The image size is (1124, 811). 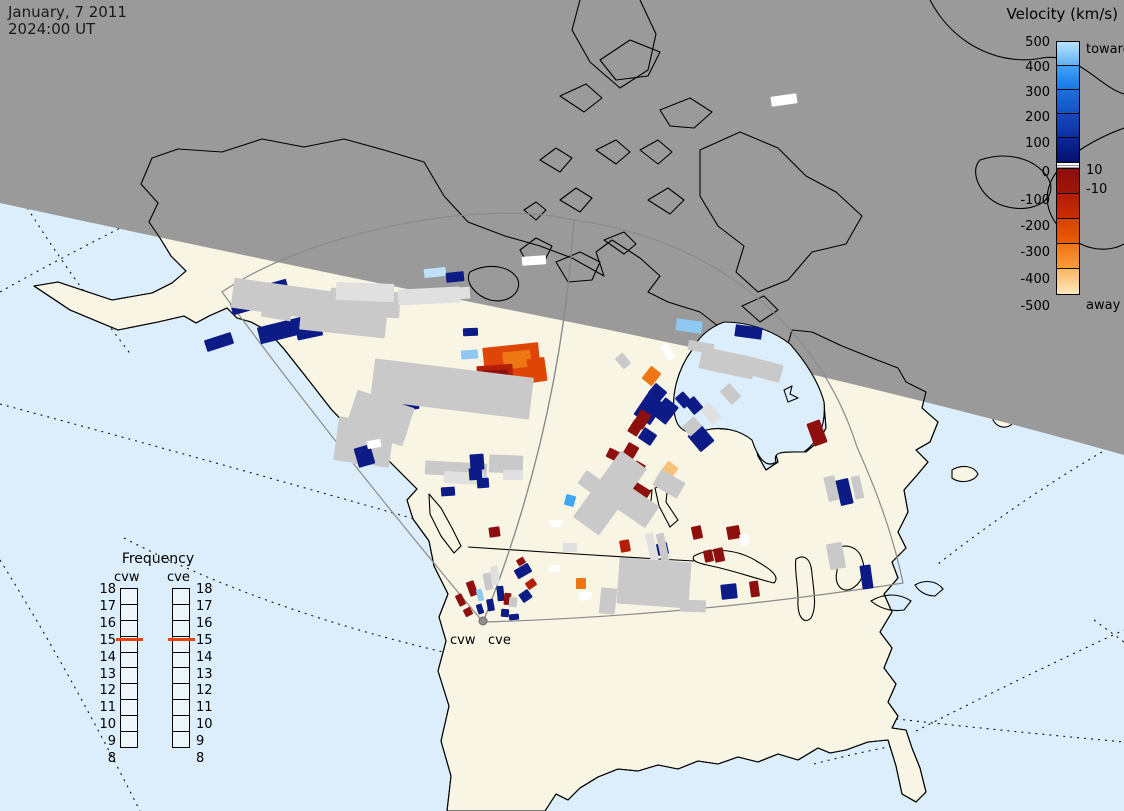 What do you see at coordinates (204, 657) in the screenshot?
I see `frequency-tick-label: 14` at bounding box center [204, 657].